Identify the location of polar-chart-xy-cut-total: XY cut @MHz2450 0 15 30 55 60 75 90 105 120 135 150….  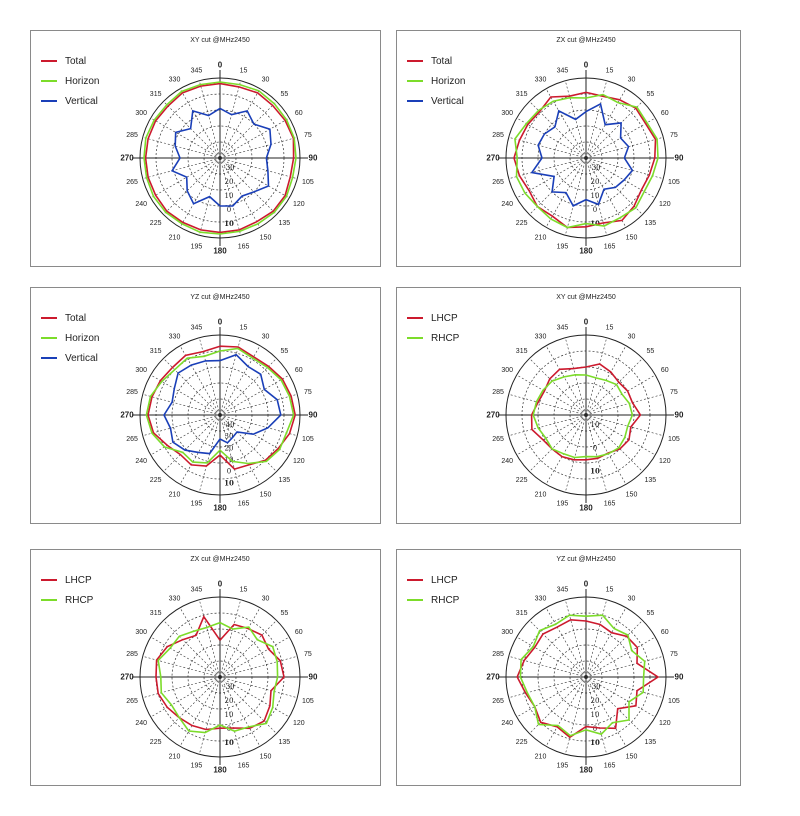
(205, 148).